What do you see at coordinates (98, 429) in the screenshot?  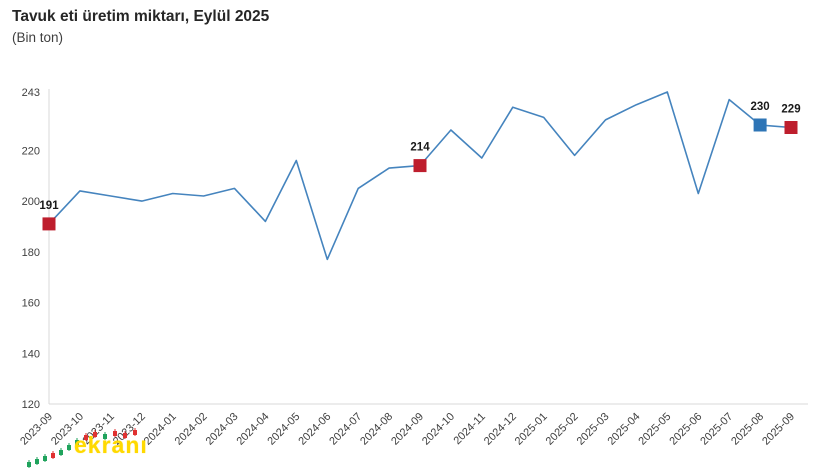 I see `x-tick-label: 2023-11` at bounding box center [98, 429].